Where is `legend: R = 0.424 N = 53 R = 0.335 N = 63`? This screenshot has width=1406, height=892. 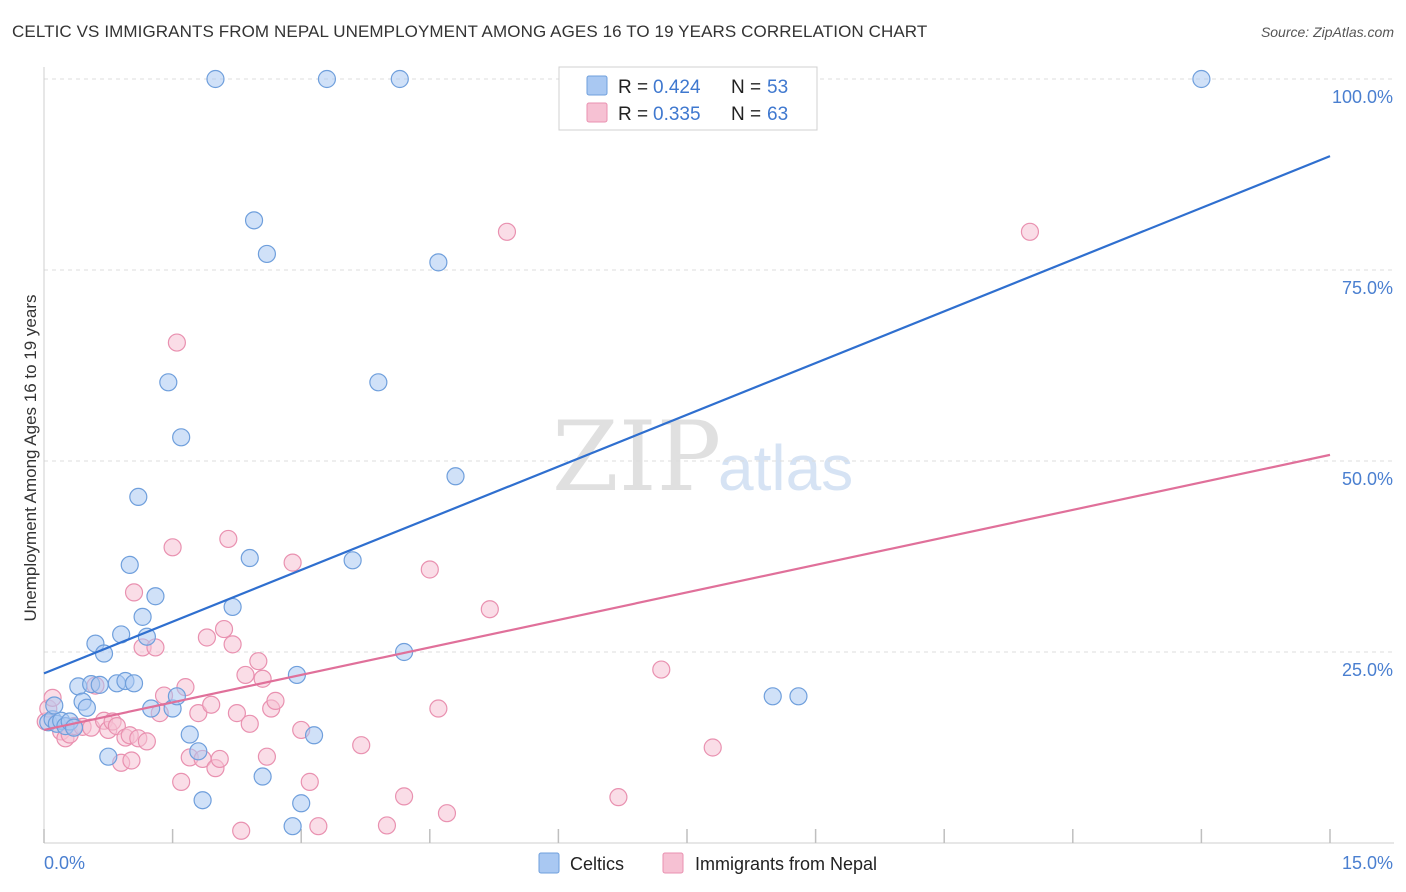 legend: R = 0.424 N = 53 R = 0.335 N = 63 is located at coordinates (688, 98).